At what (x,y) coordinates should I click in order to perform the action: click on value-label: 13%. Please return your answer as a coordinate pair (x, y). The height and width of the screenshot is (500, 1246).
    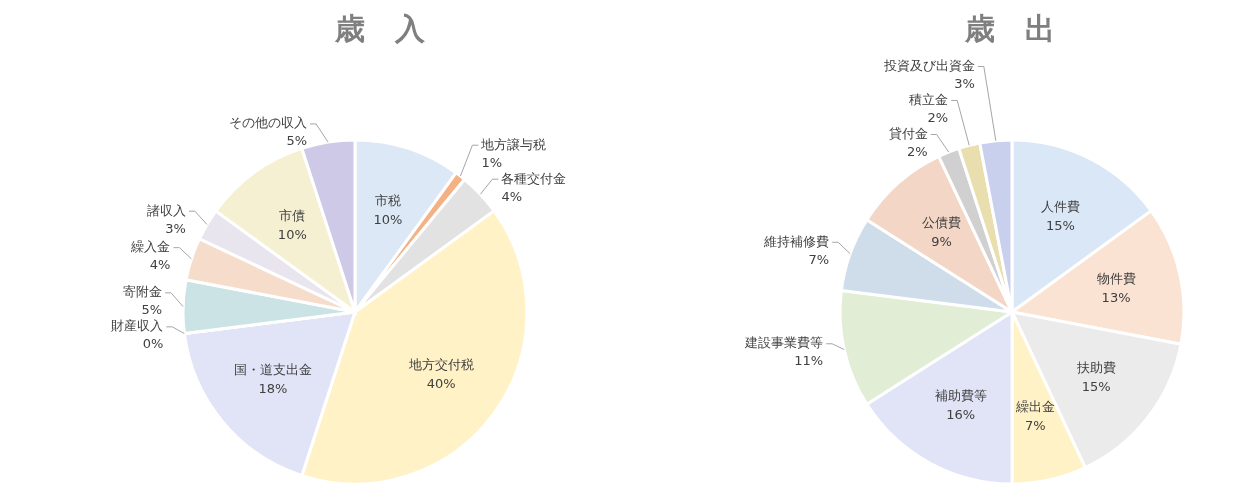
    Looking at the image, I should click on (1116, 298).